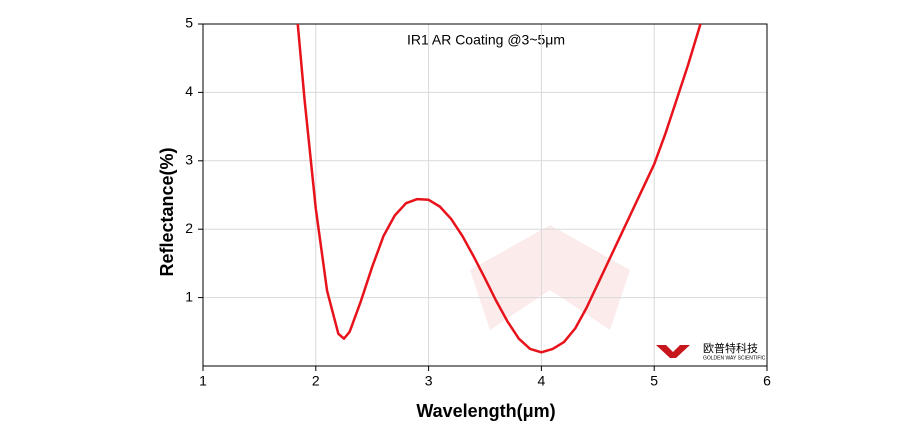 The image size is (924, 440). Describe the element at coordinates (316, 381) in the screenshot. I see `x-tick-label: 2` at that location.